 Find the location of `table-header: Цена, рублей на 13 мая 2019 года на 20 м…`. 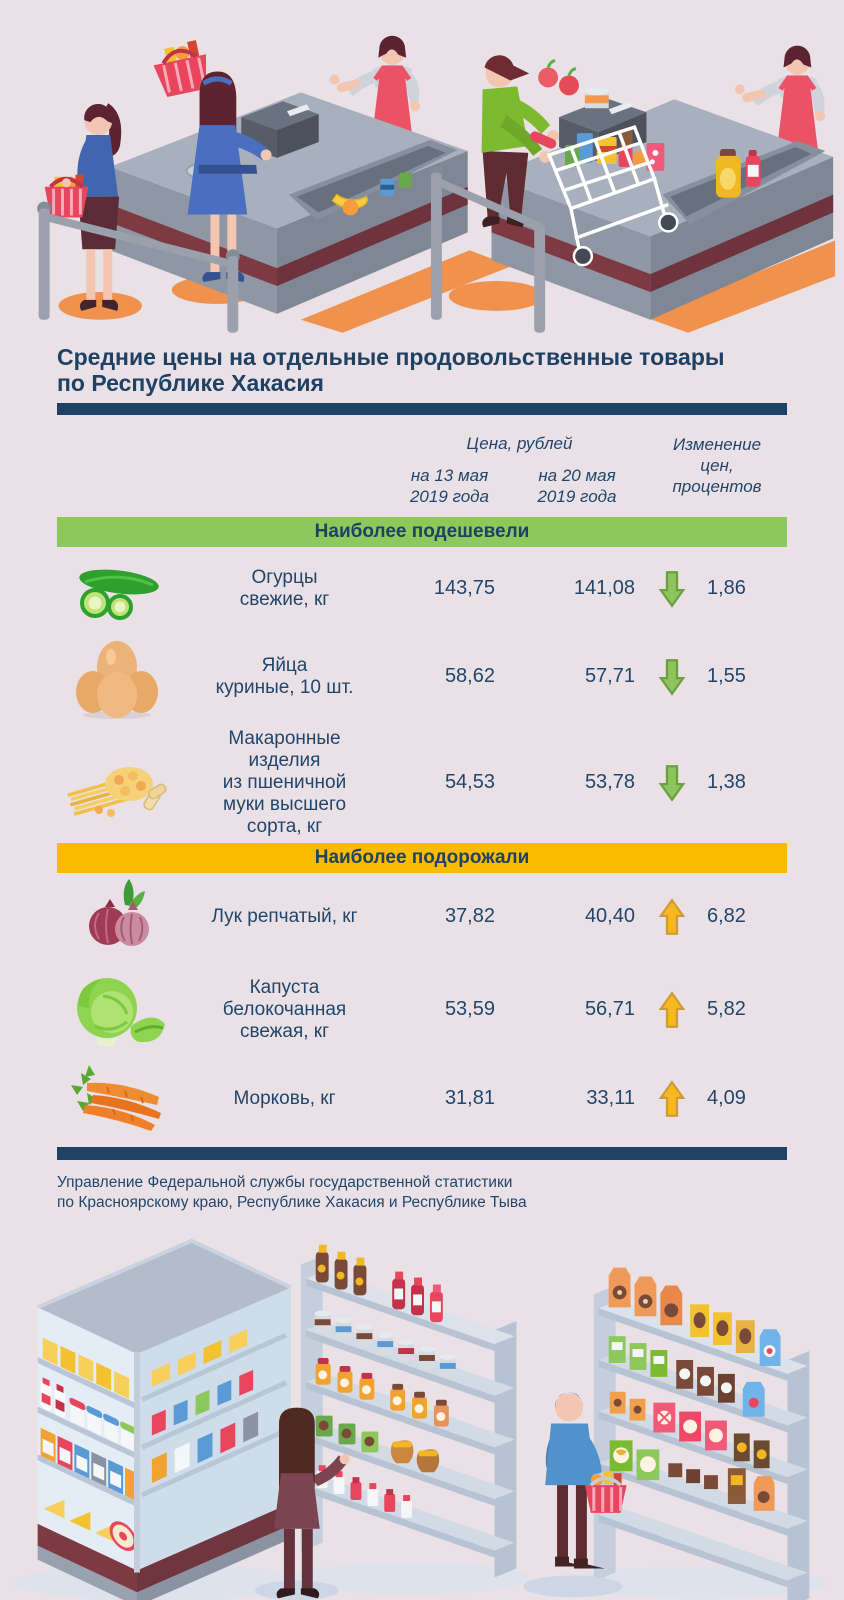

table-header: Цена, рублей на 13 мая 2019 года на 20 м… is located at coordinates (422, 470).